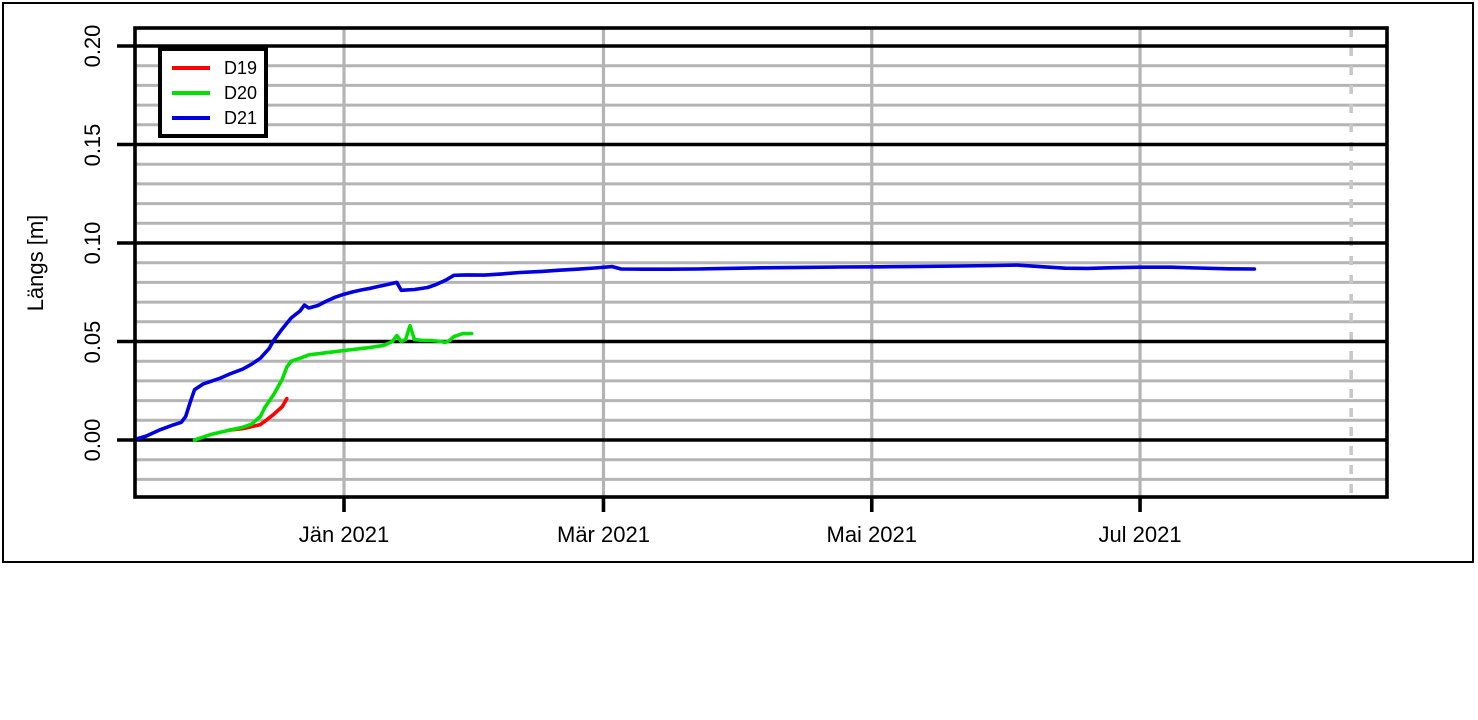  What do you see at coordinates (92, 341) in the screenshot?
I see `y-tick-label-0.05: 0.05` at bounding box center [92, 341].